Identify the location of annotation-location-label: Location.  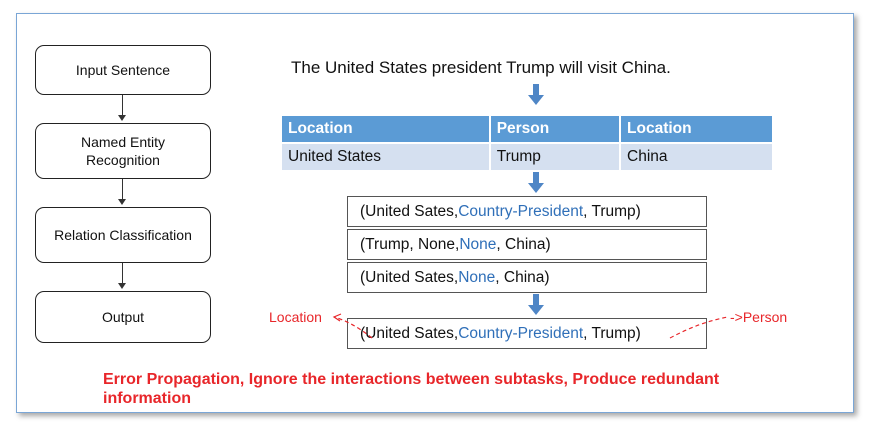
(295, 317).